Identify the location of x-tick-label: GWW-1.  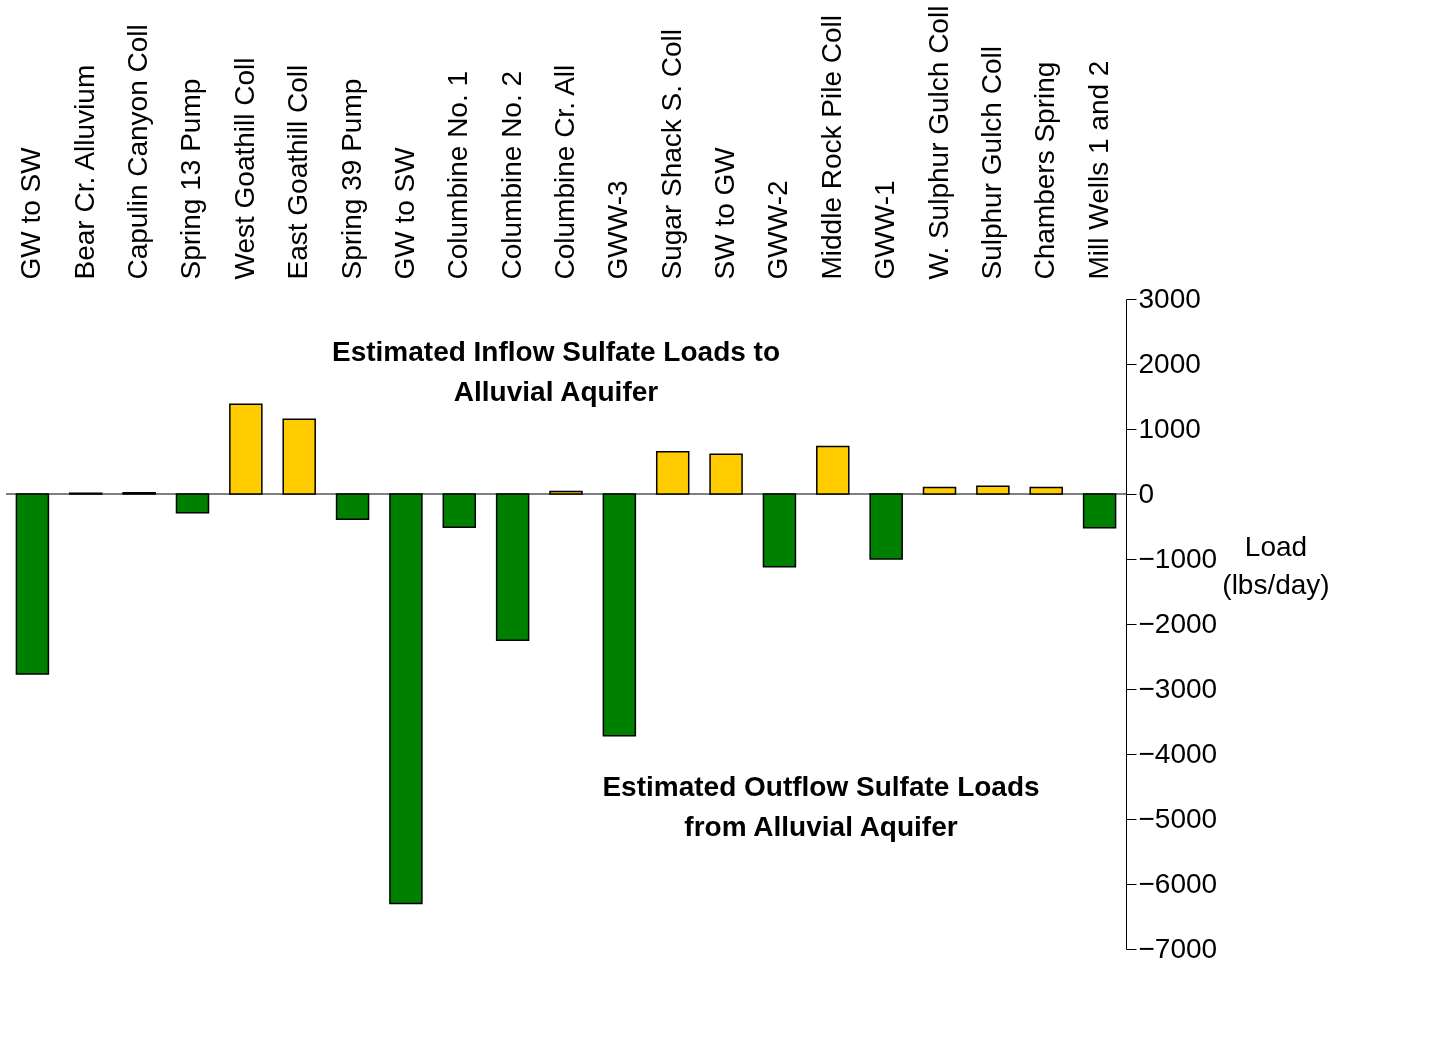
(885, 230).